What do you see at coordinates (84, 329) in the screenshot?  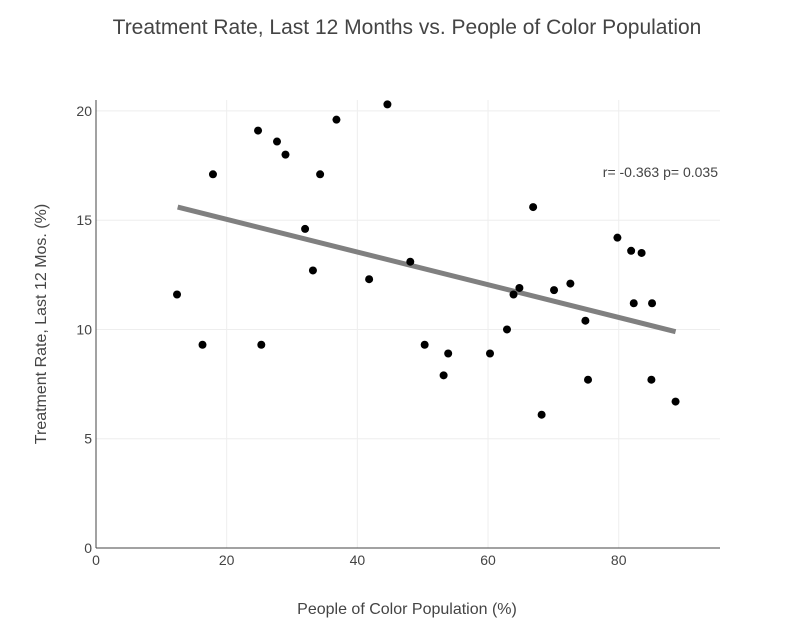 I see `y-tick-label: 10` at bounding box center [84, 329].